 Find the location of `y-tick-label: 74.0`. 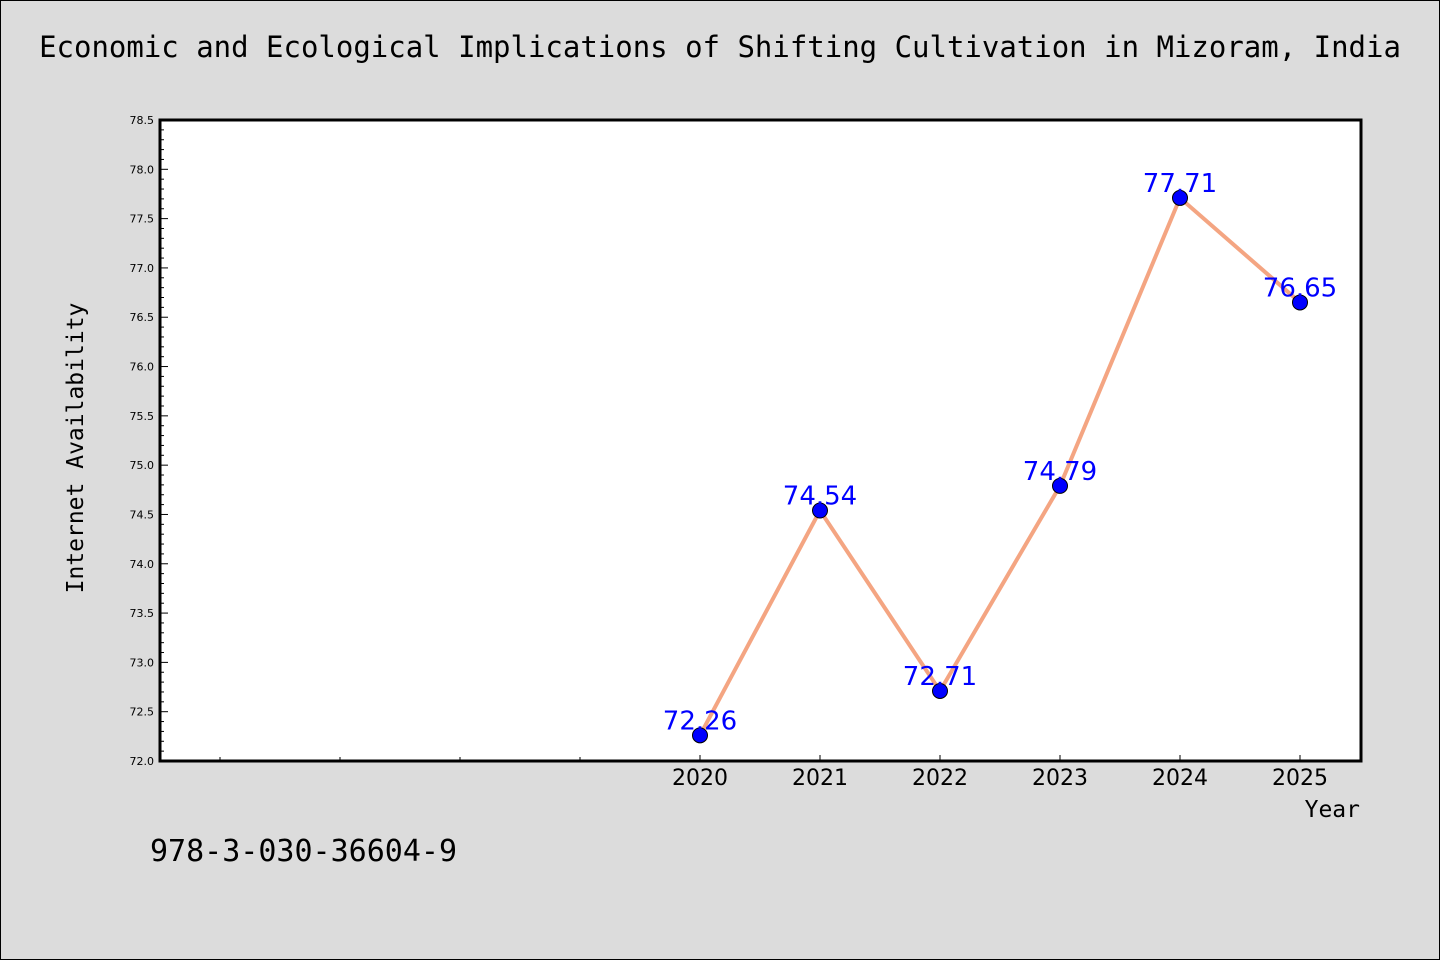

y-tick-label: 74.0 is located at coordinates (142, 564).